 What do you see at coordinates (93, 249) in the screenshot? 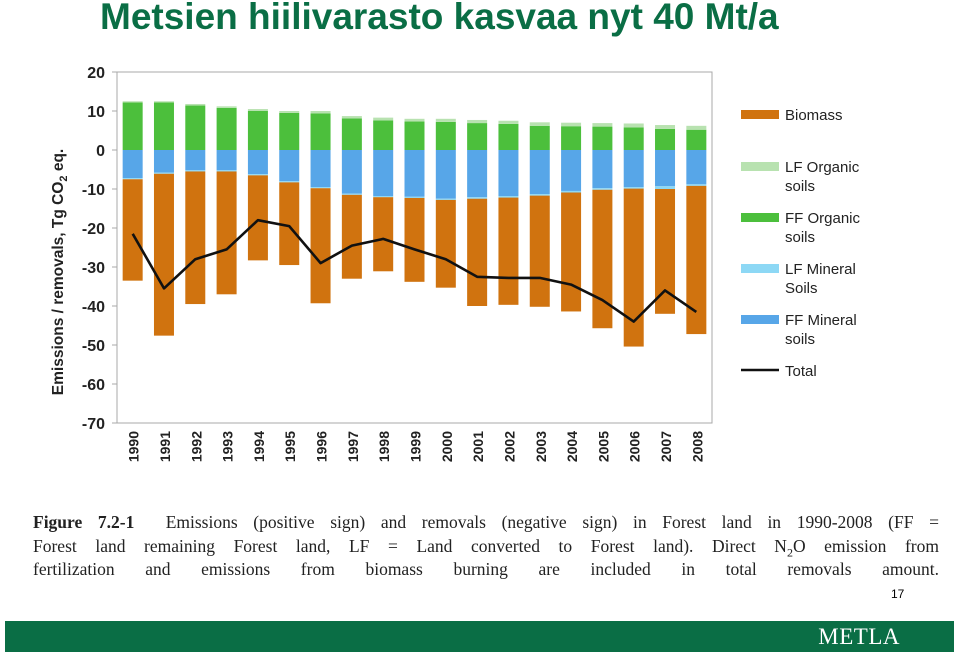
I see `y-tick-labels: 20 10 0 -10 -20 -30 -40 -50 -60 -70` at bounding box center [93, 249].